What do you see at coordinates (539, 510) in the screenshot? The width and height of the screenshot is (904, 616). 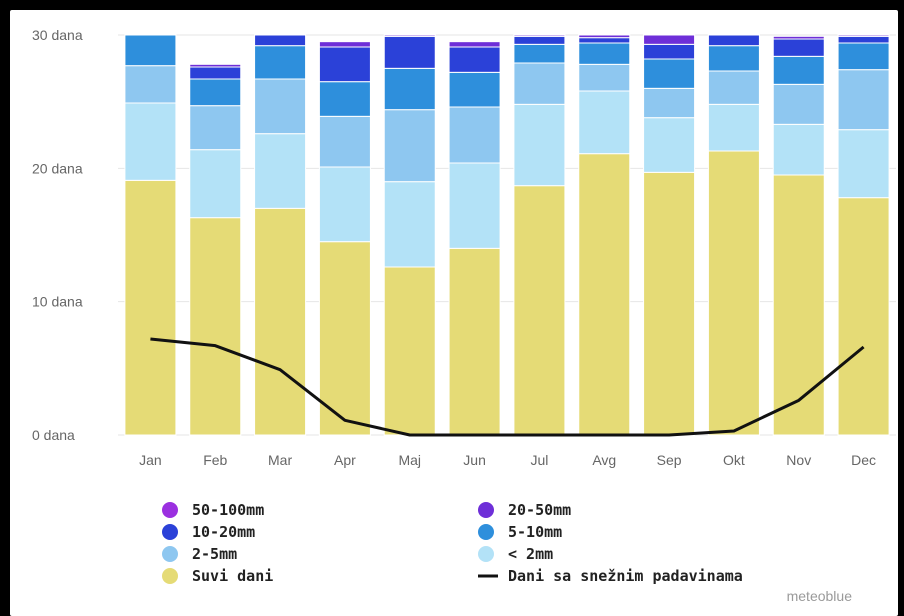 I see `legend-label: 20-50mm` at bounding box center [539, 510].